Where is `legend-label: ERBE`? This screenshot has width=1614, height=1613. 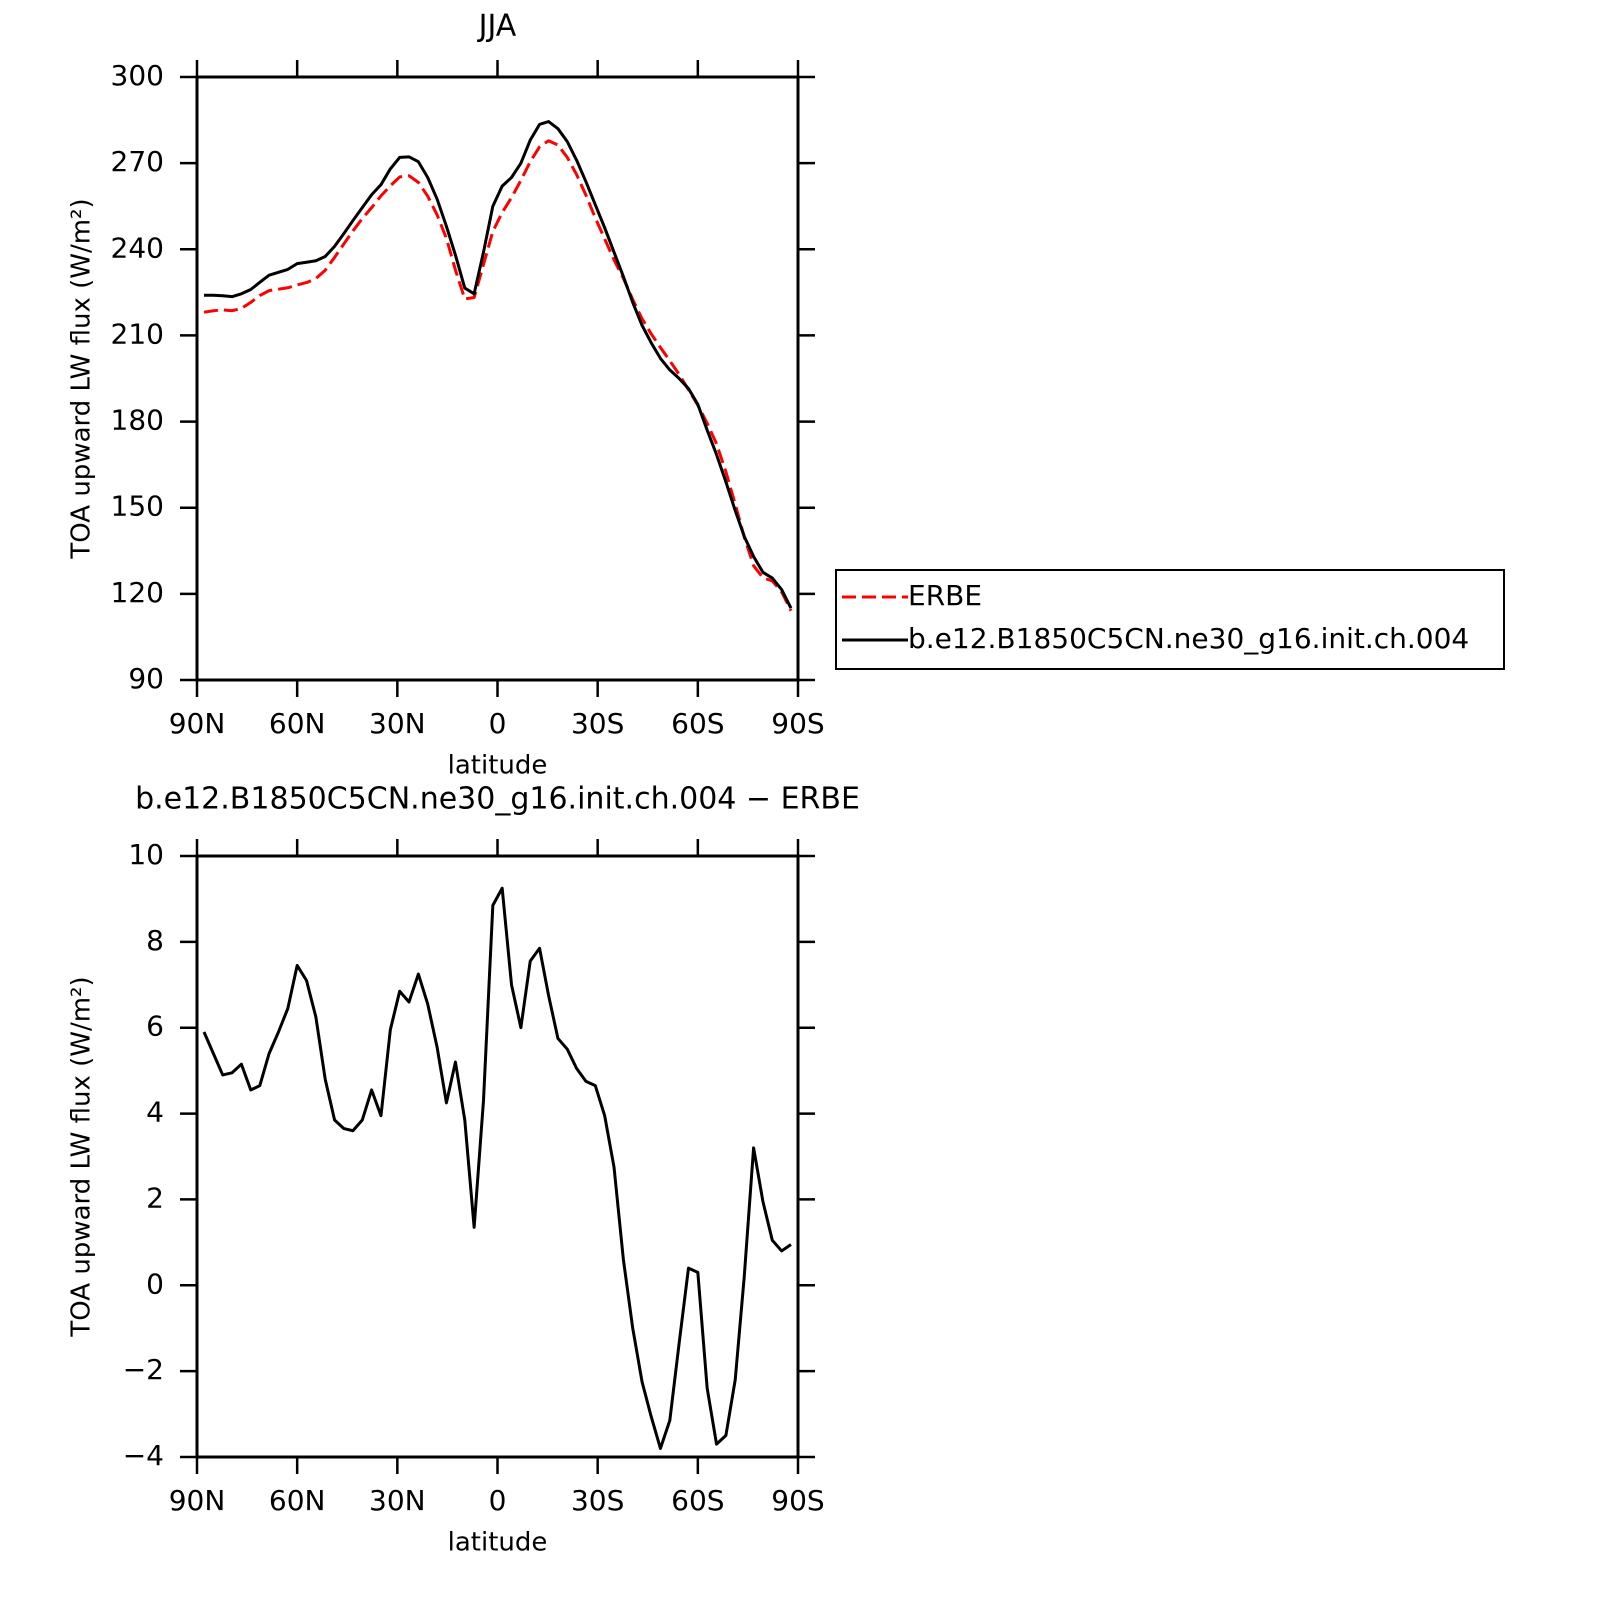 legend-label: ERBE is located at coordinates (945, 595).